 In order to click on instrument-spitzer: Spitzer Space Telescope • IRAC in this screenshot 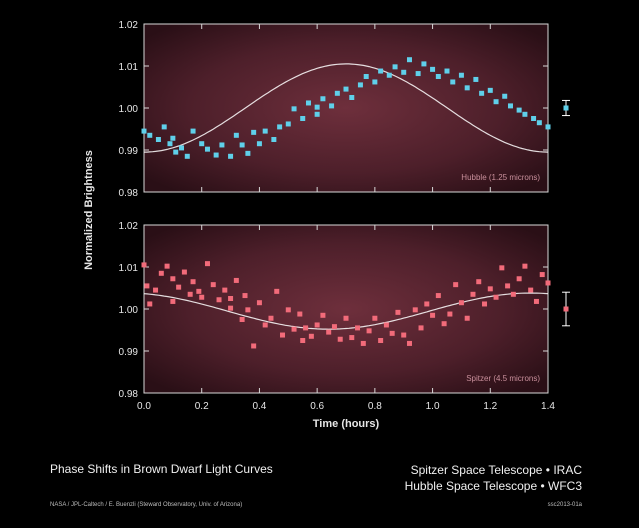, I will do `click(496, 470)`.